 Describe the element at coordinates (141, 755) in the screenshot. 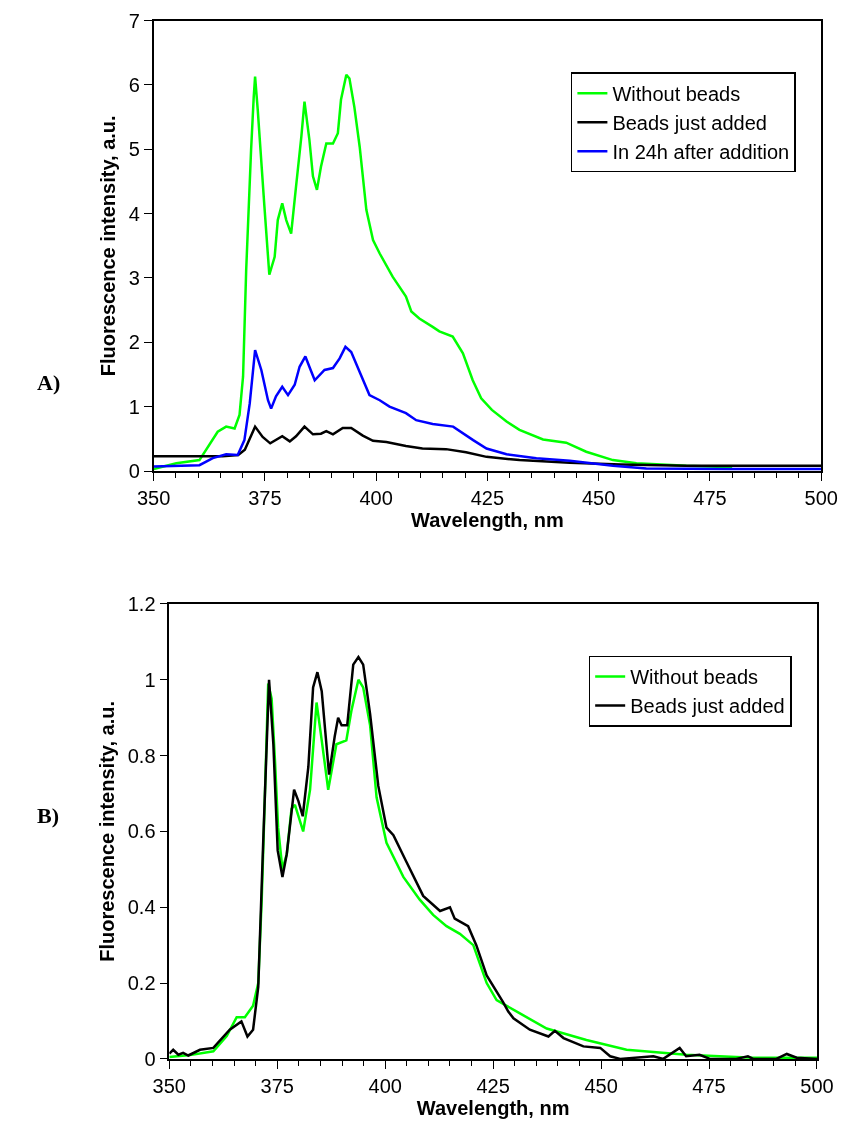

I see `y-tick-label: 0.8` at that location.